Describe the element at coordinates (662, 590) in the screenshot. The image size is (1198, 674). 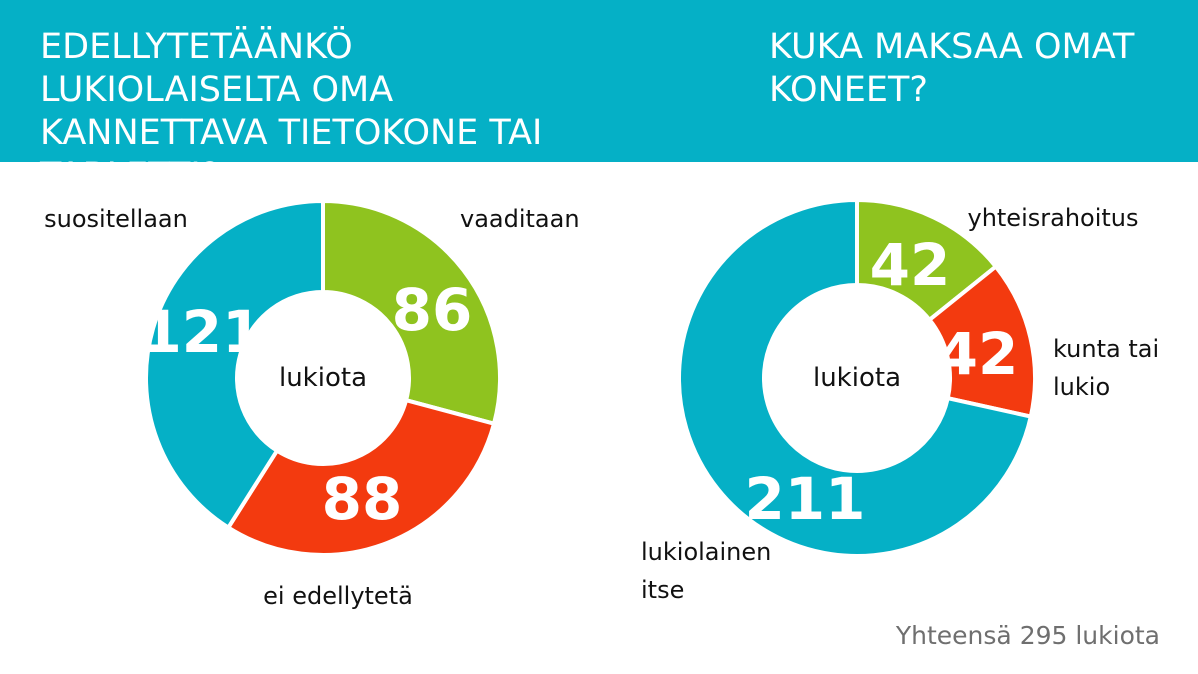
I see `category-label: itse` at that location.